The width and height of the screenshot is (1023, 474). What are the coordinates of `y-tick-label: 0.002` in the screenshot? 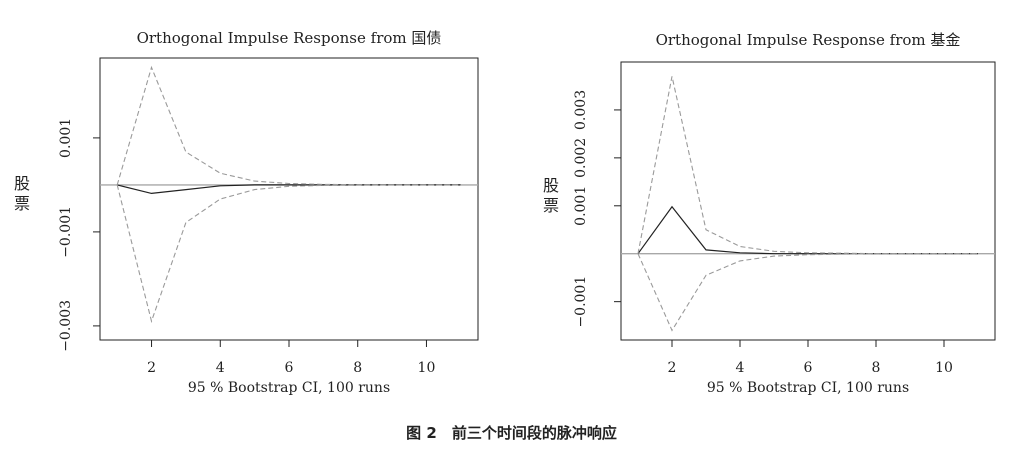 It's located at (581, 158).